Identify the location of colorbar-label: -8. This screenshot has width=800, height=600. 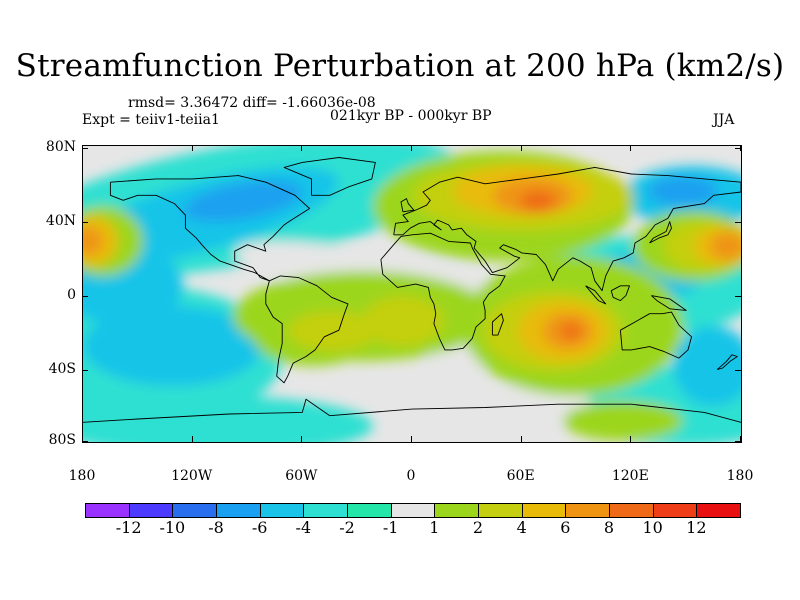
(216, 527).